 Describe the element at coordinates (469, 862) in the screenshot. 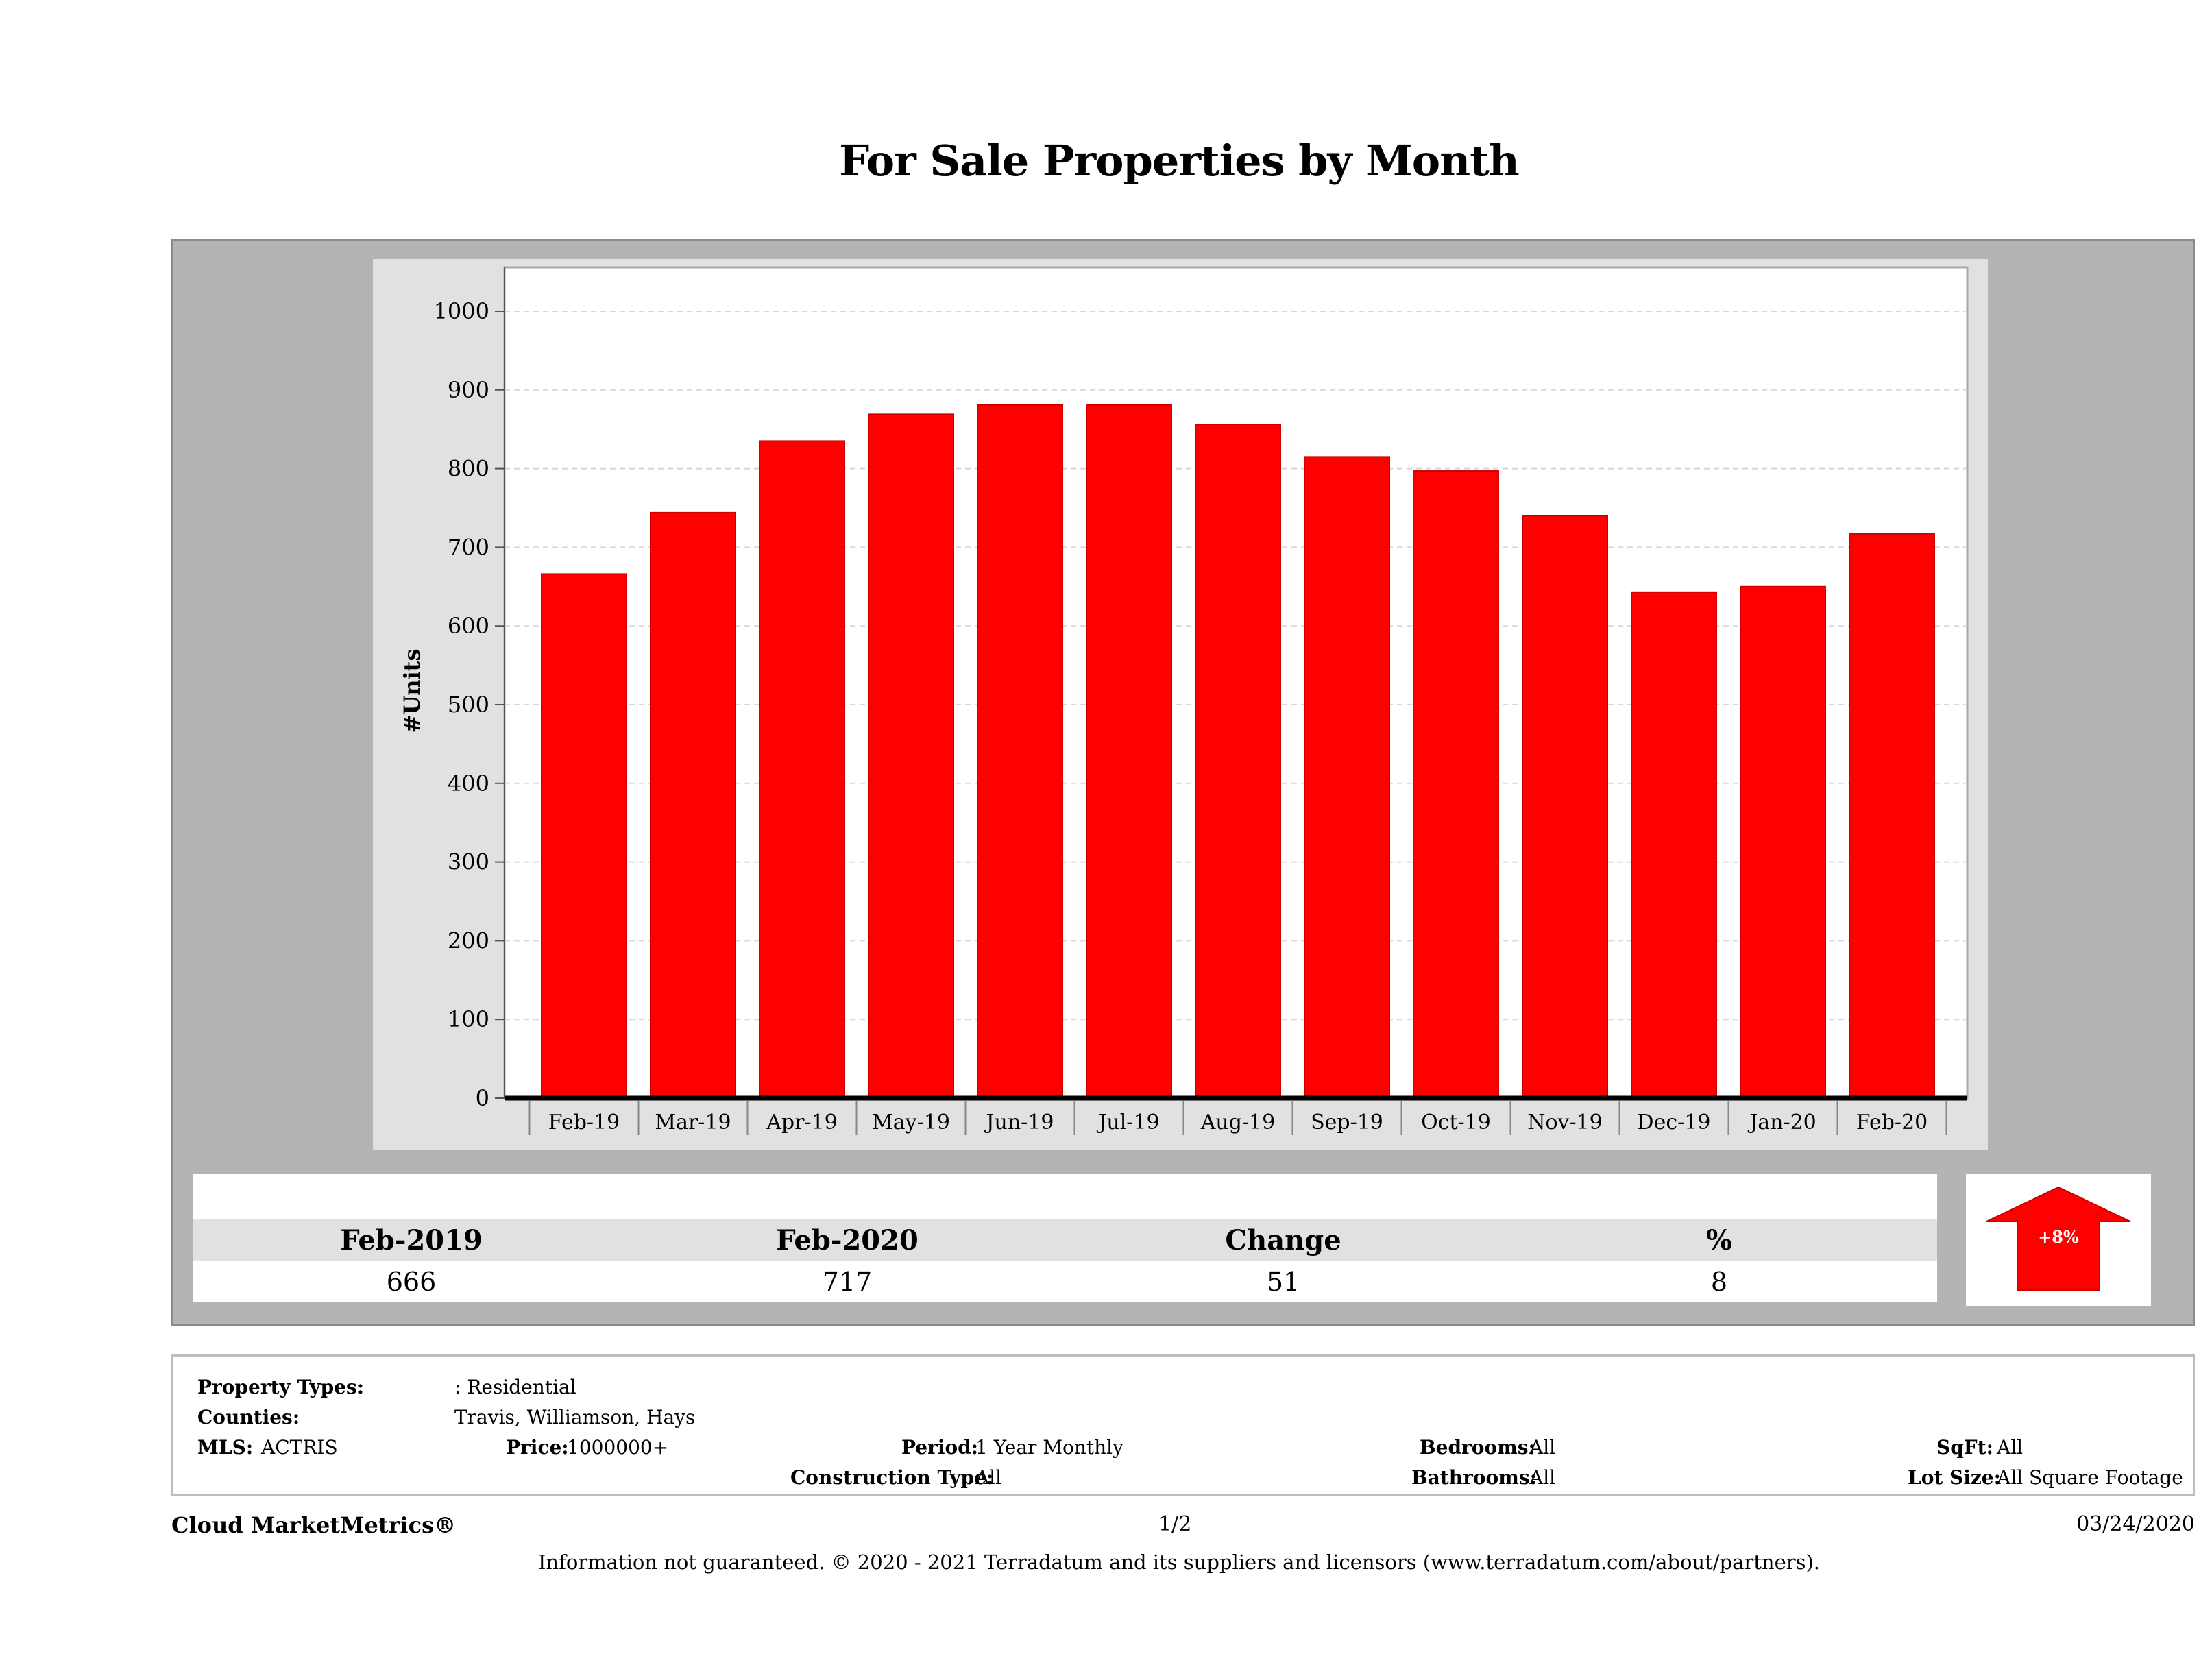

I see `y-tick-label: 300` at that location.